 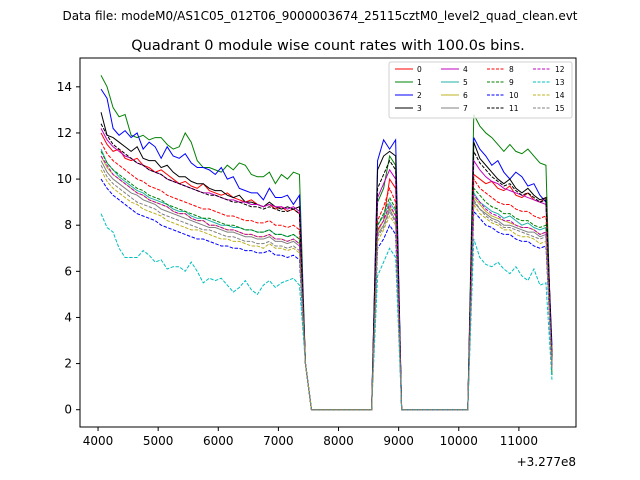 What do you see at coordinates (465, 82) in the screenshot?
I see `legend-label-5: 5` at bounding box center [465, 82].